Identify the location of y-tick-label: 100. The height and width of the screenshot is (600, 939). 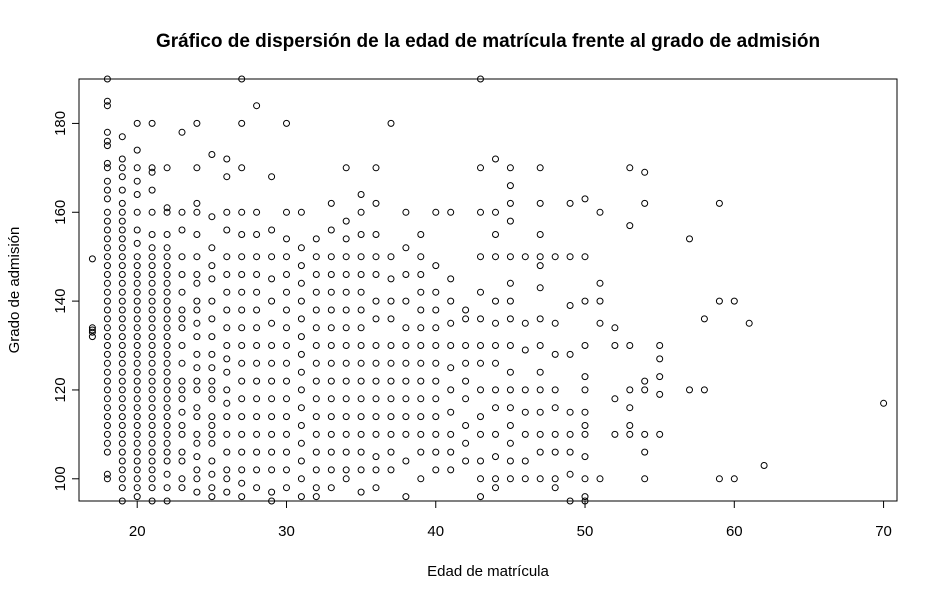
(60, 478).